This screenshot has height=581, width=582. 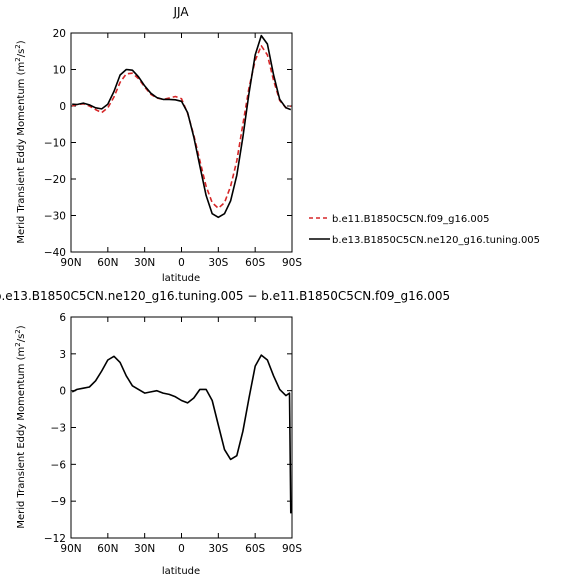 I want to click on bottom-xtick-label: 60N, so click(x=107, y=549).